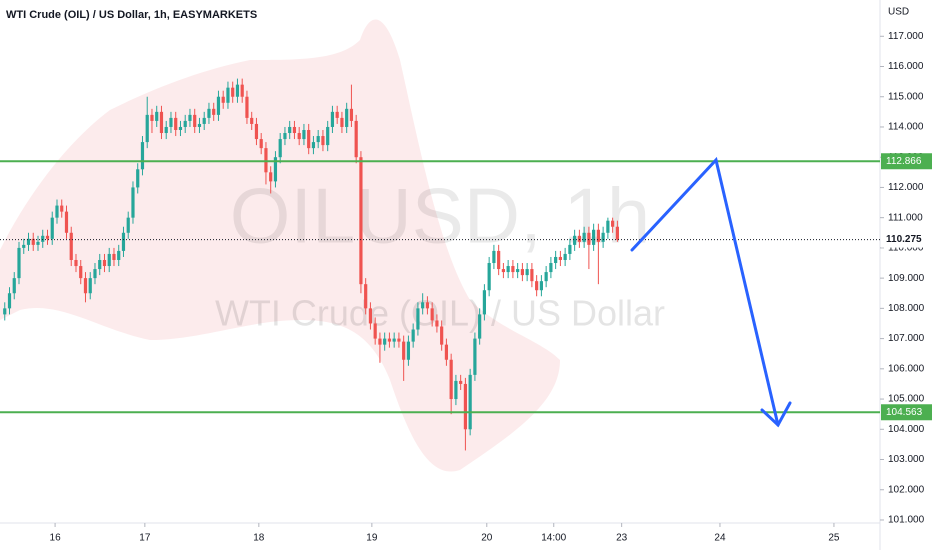 The height and width of the screenshot is (550, 932). What do you see at coordinates (553, 538) in the screenshot?
I see `x-tick-label: 14:00` at bounding box center [553, 538].